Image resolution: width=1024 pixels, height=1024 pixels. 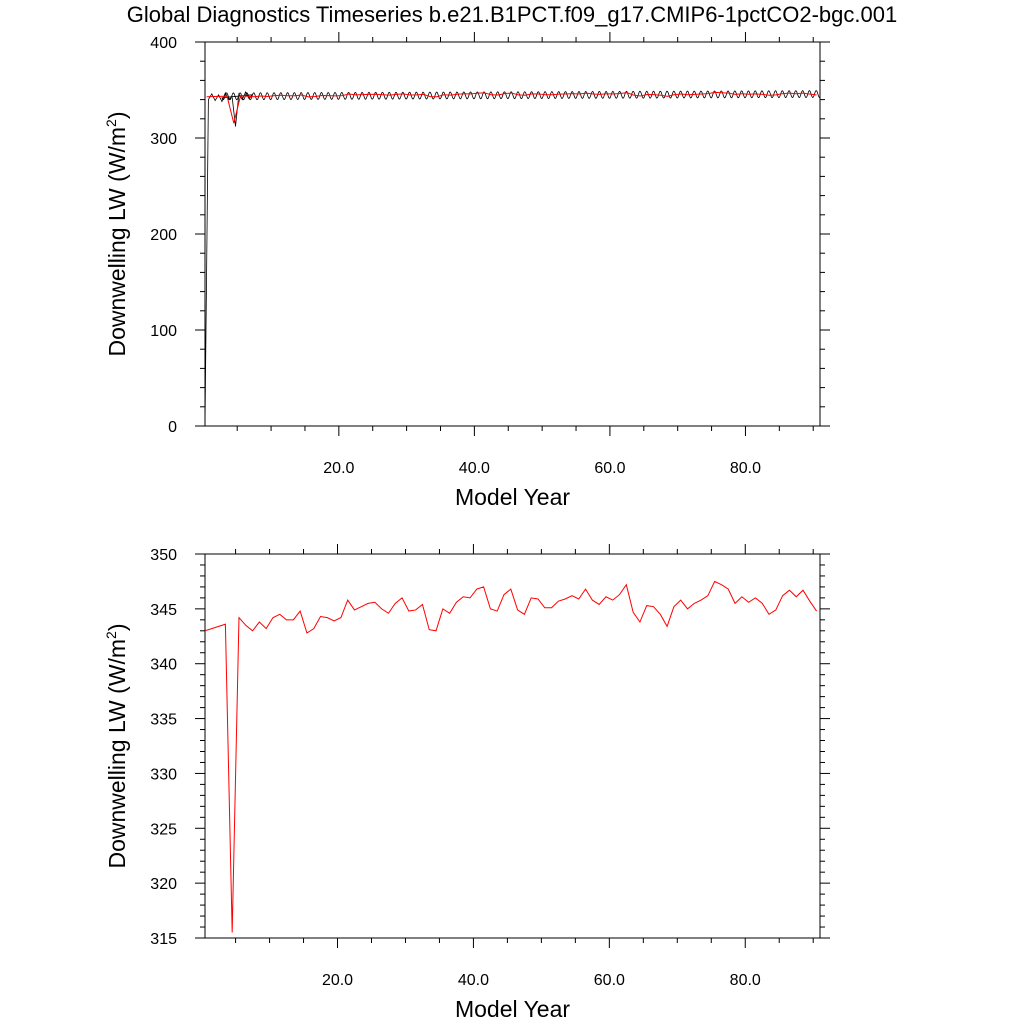 What do you see at coordinates (163, 555) in the screenshot?
I see `y-tick-label: 350` at bounding box center [163, 555].